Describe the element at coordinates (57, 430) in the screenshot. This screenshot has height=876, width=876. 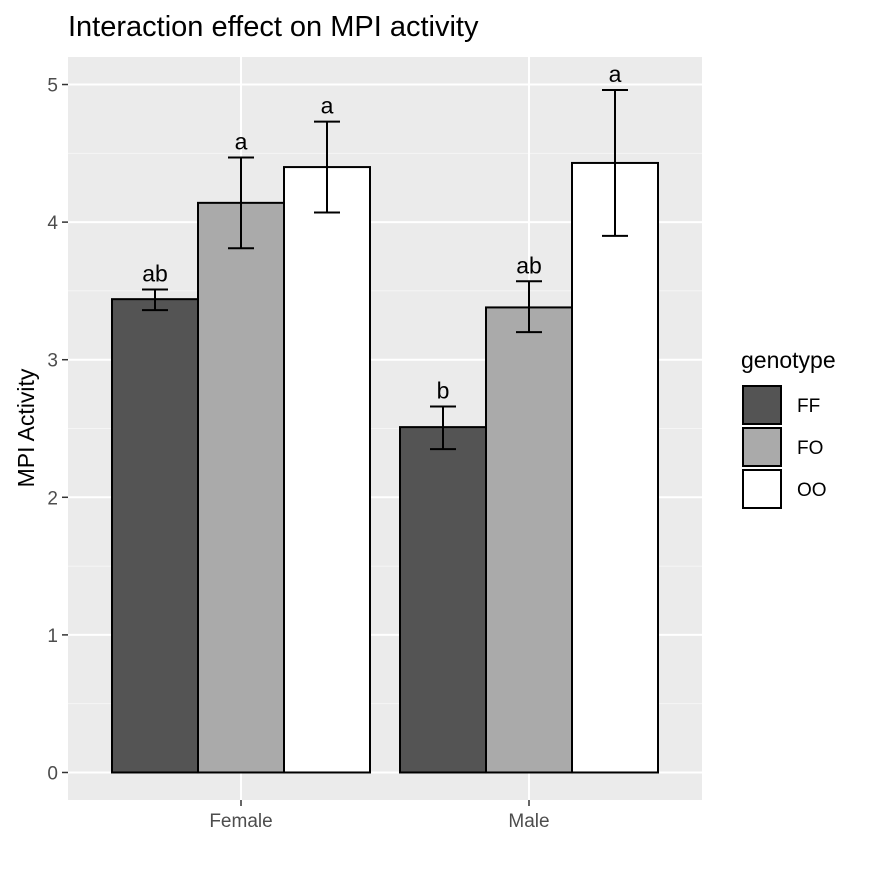
I see `y-axis: 0 1 2 3 4 5` at that location.